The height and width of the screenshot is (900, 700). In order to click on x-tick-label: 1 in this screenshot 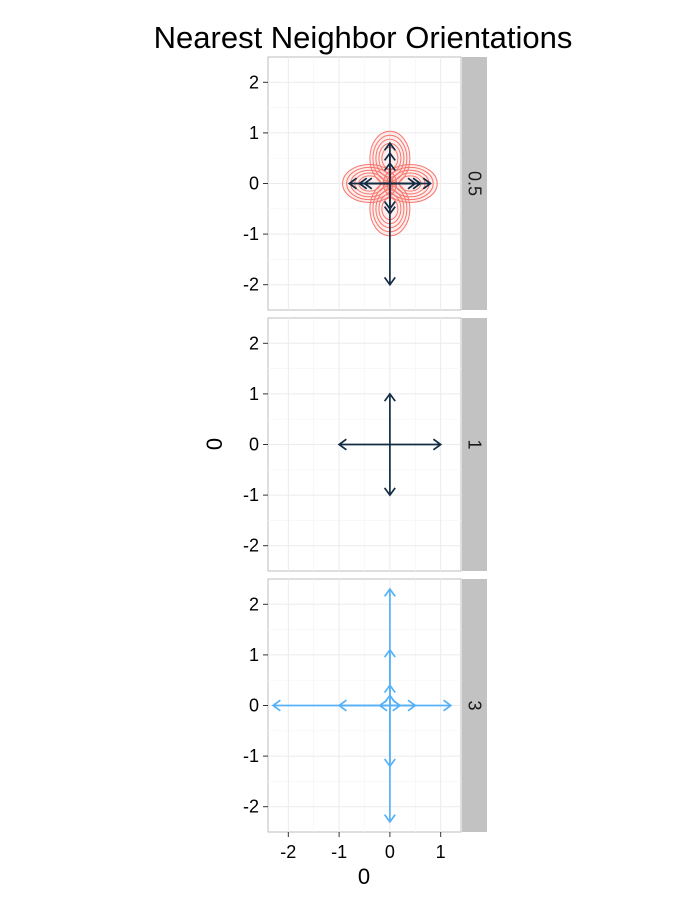, I will do `click(441, 852)`.